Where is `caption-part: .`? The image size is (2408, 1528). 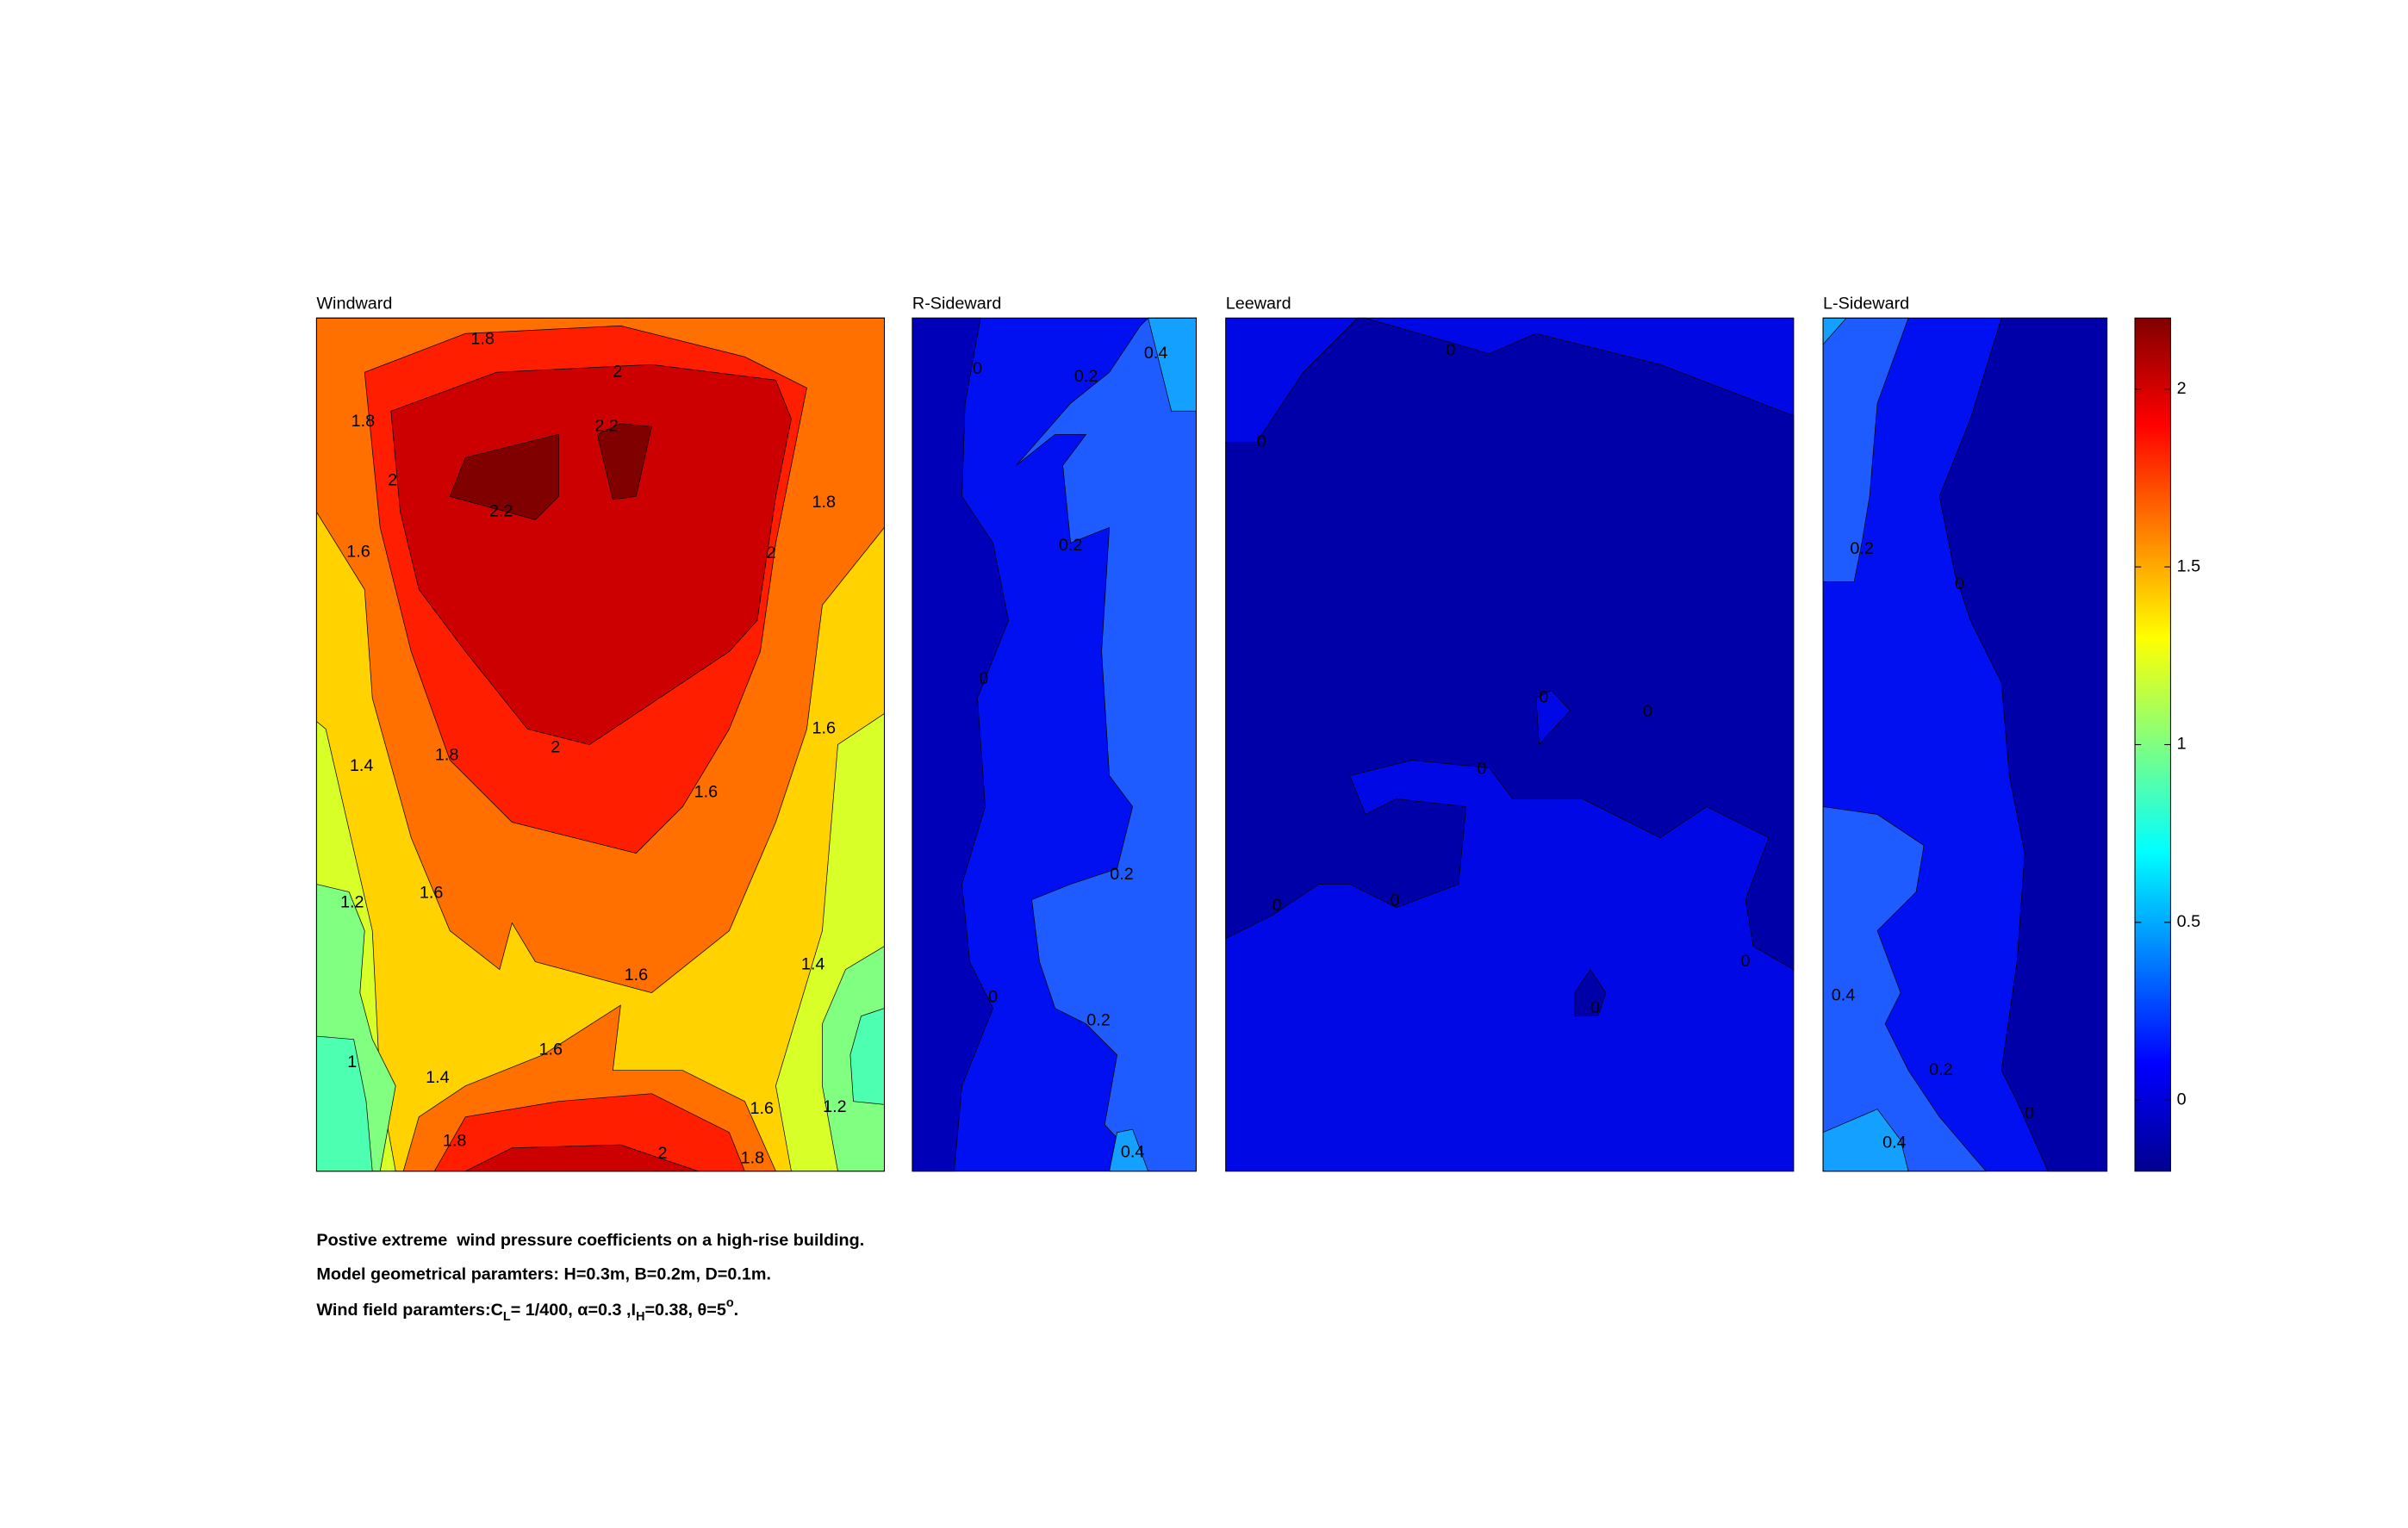 caption-part: . is located at coordinates (736, 1310).